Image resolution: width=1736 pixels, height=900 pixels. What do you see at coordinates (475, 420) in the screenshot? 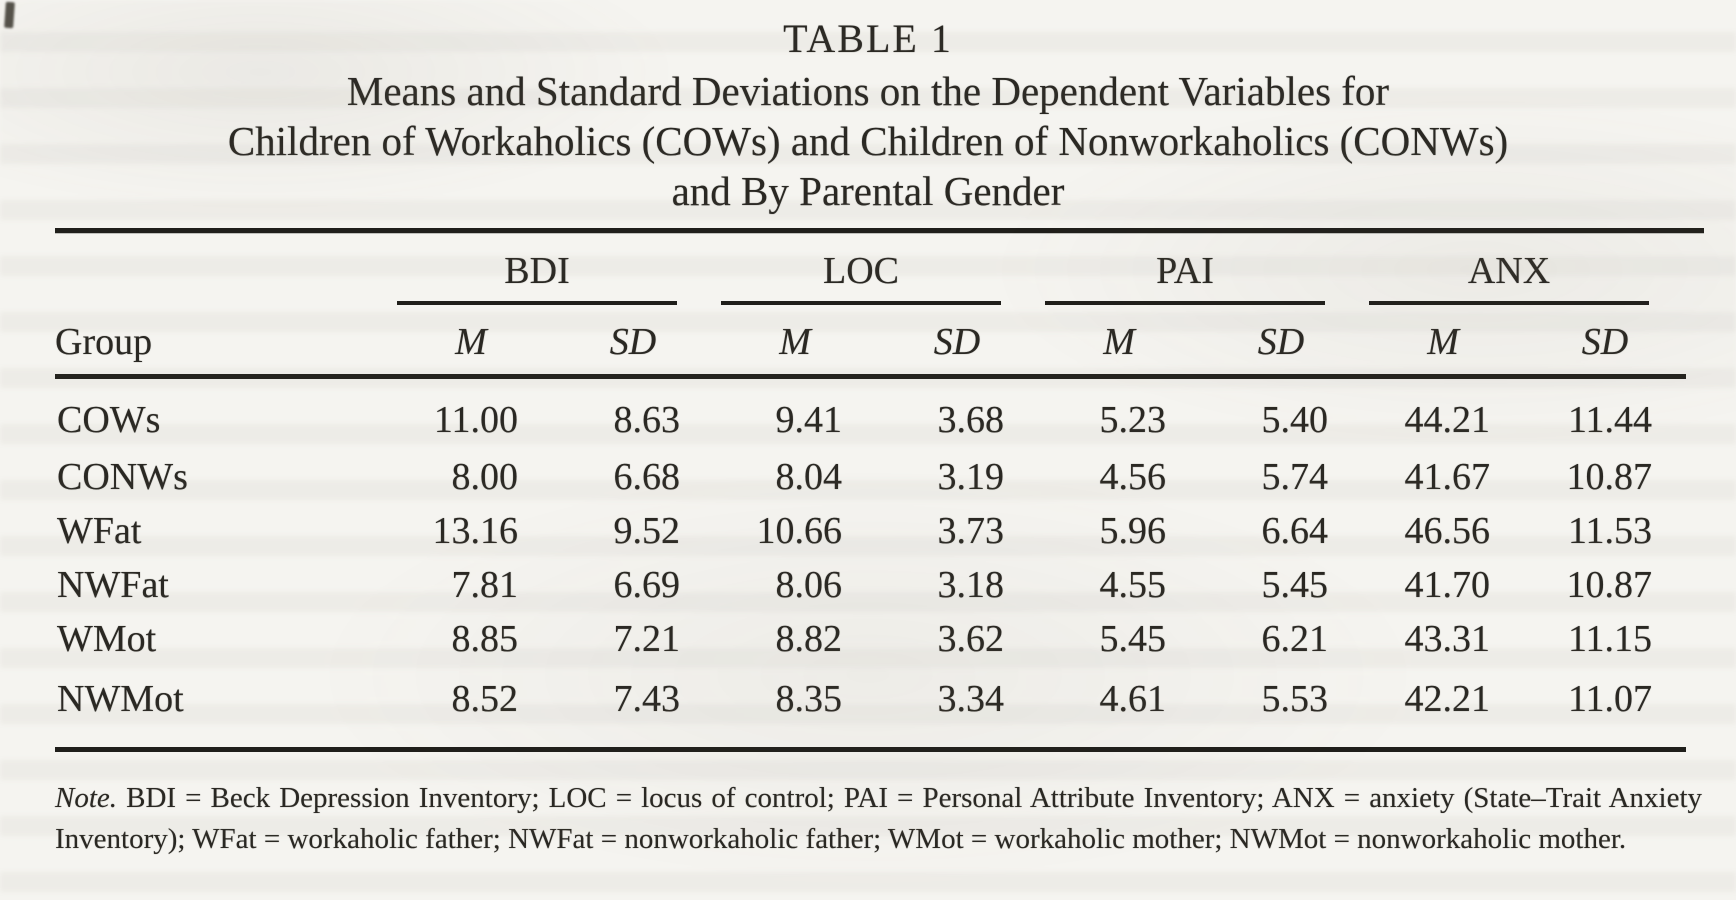
I see `table-cell: 11.00` at bounding box center [475, 420].